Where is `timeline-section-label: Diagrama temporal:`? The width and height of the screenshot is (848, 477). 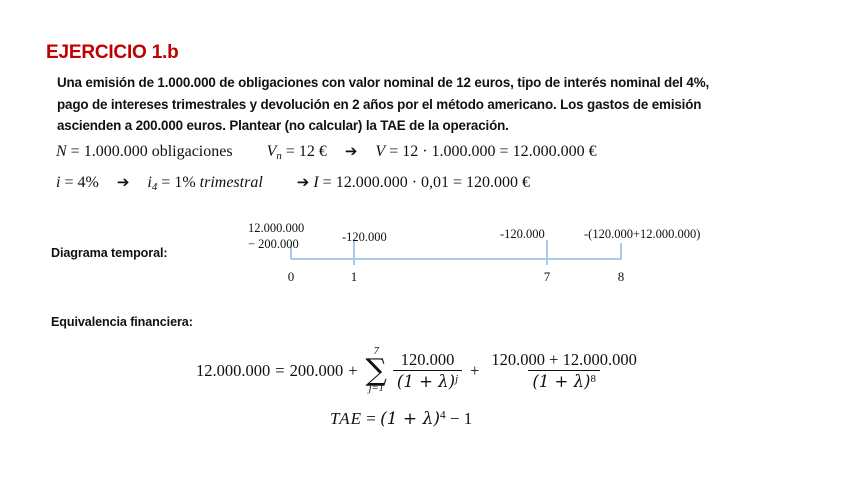
timeline-section-label: Diagrama temporal: is located at coordinates (109, 253).